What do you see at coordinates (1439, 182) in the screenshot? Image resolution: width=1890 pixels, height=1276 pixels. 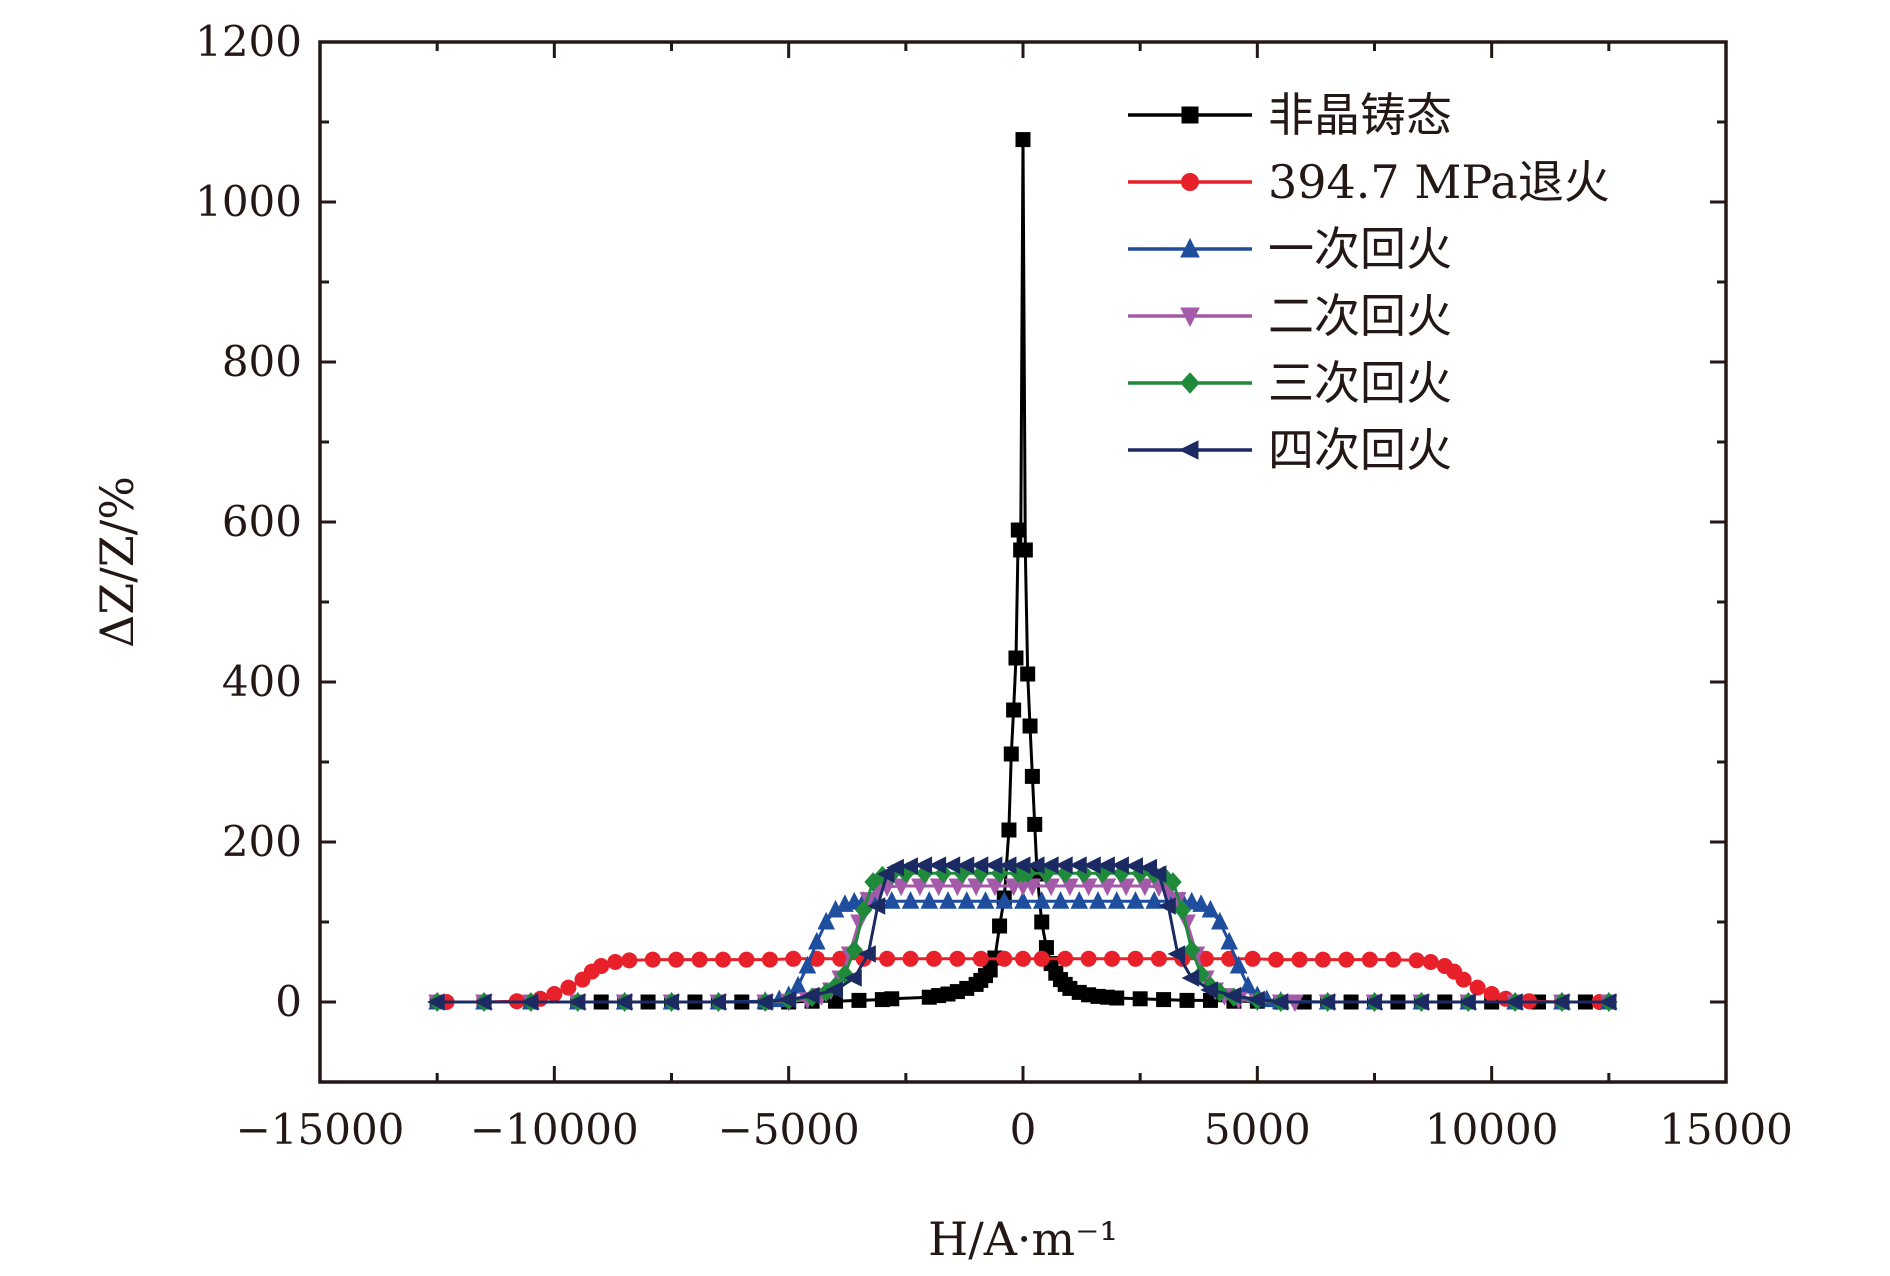 I see `legend-label: 394.7 MPa退火` at bounding box center [1439, 182].